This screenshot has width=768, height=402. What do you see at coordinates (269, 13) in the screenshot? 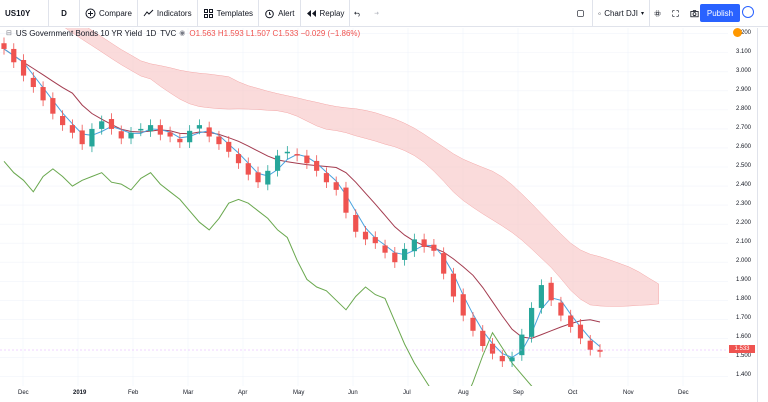
I see `alarm-clock-icon` at bounding box center [269, 13].